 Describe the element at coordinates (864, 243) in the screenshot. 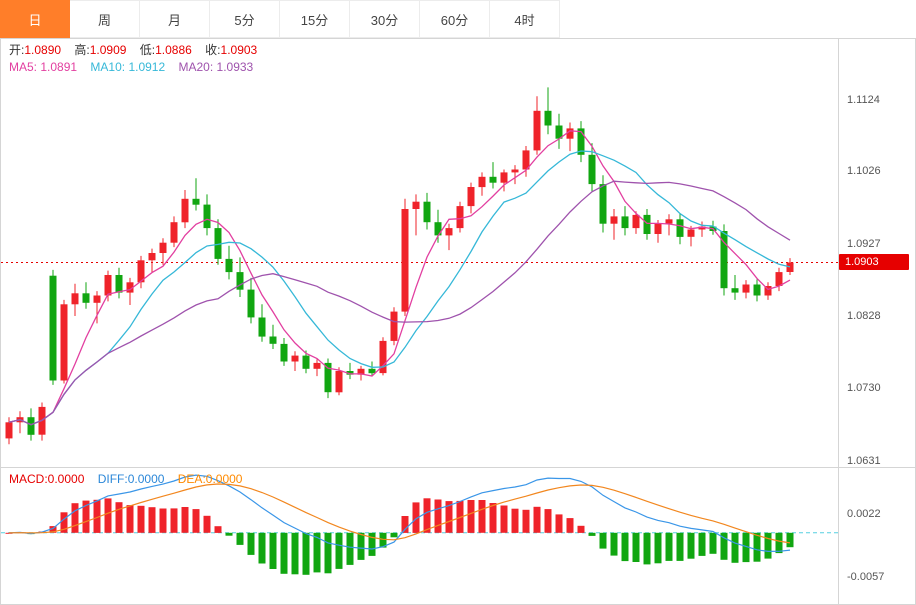

I see `price-axis-tick: 1.0927` at that location.